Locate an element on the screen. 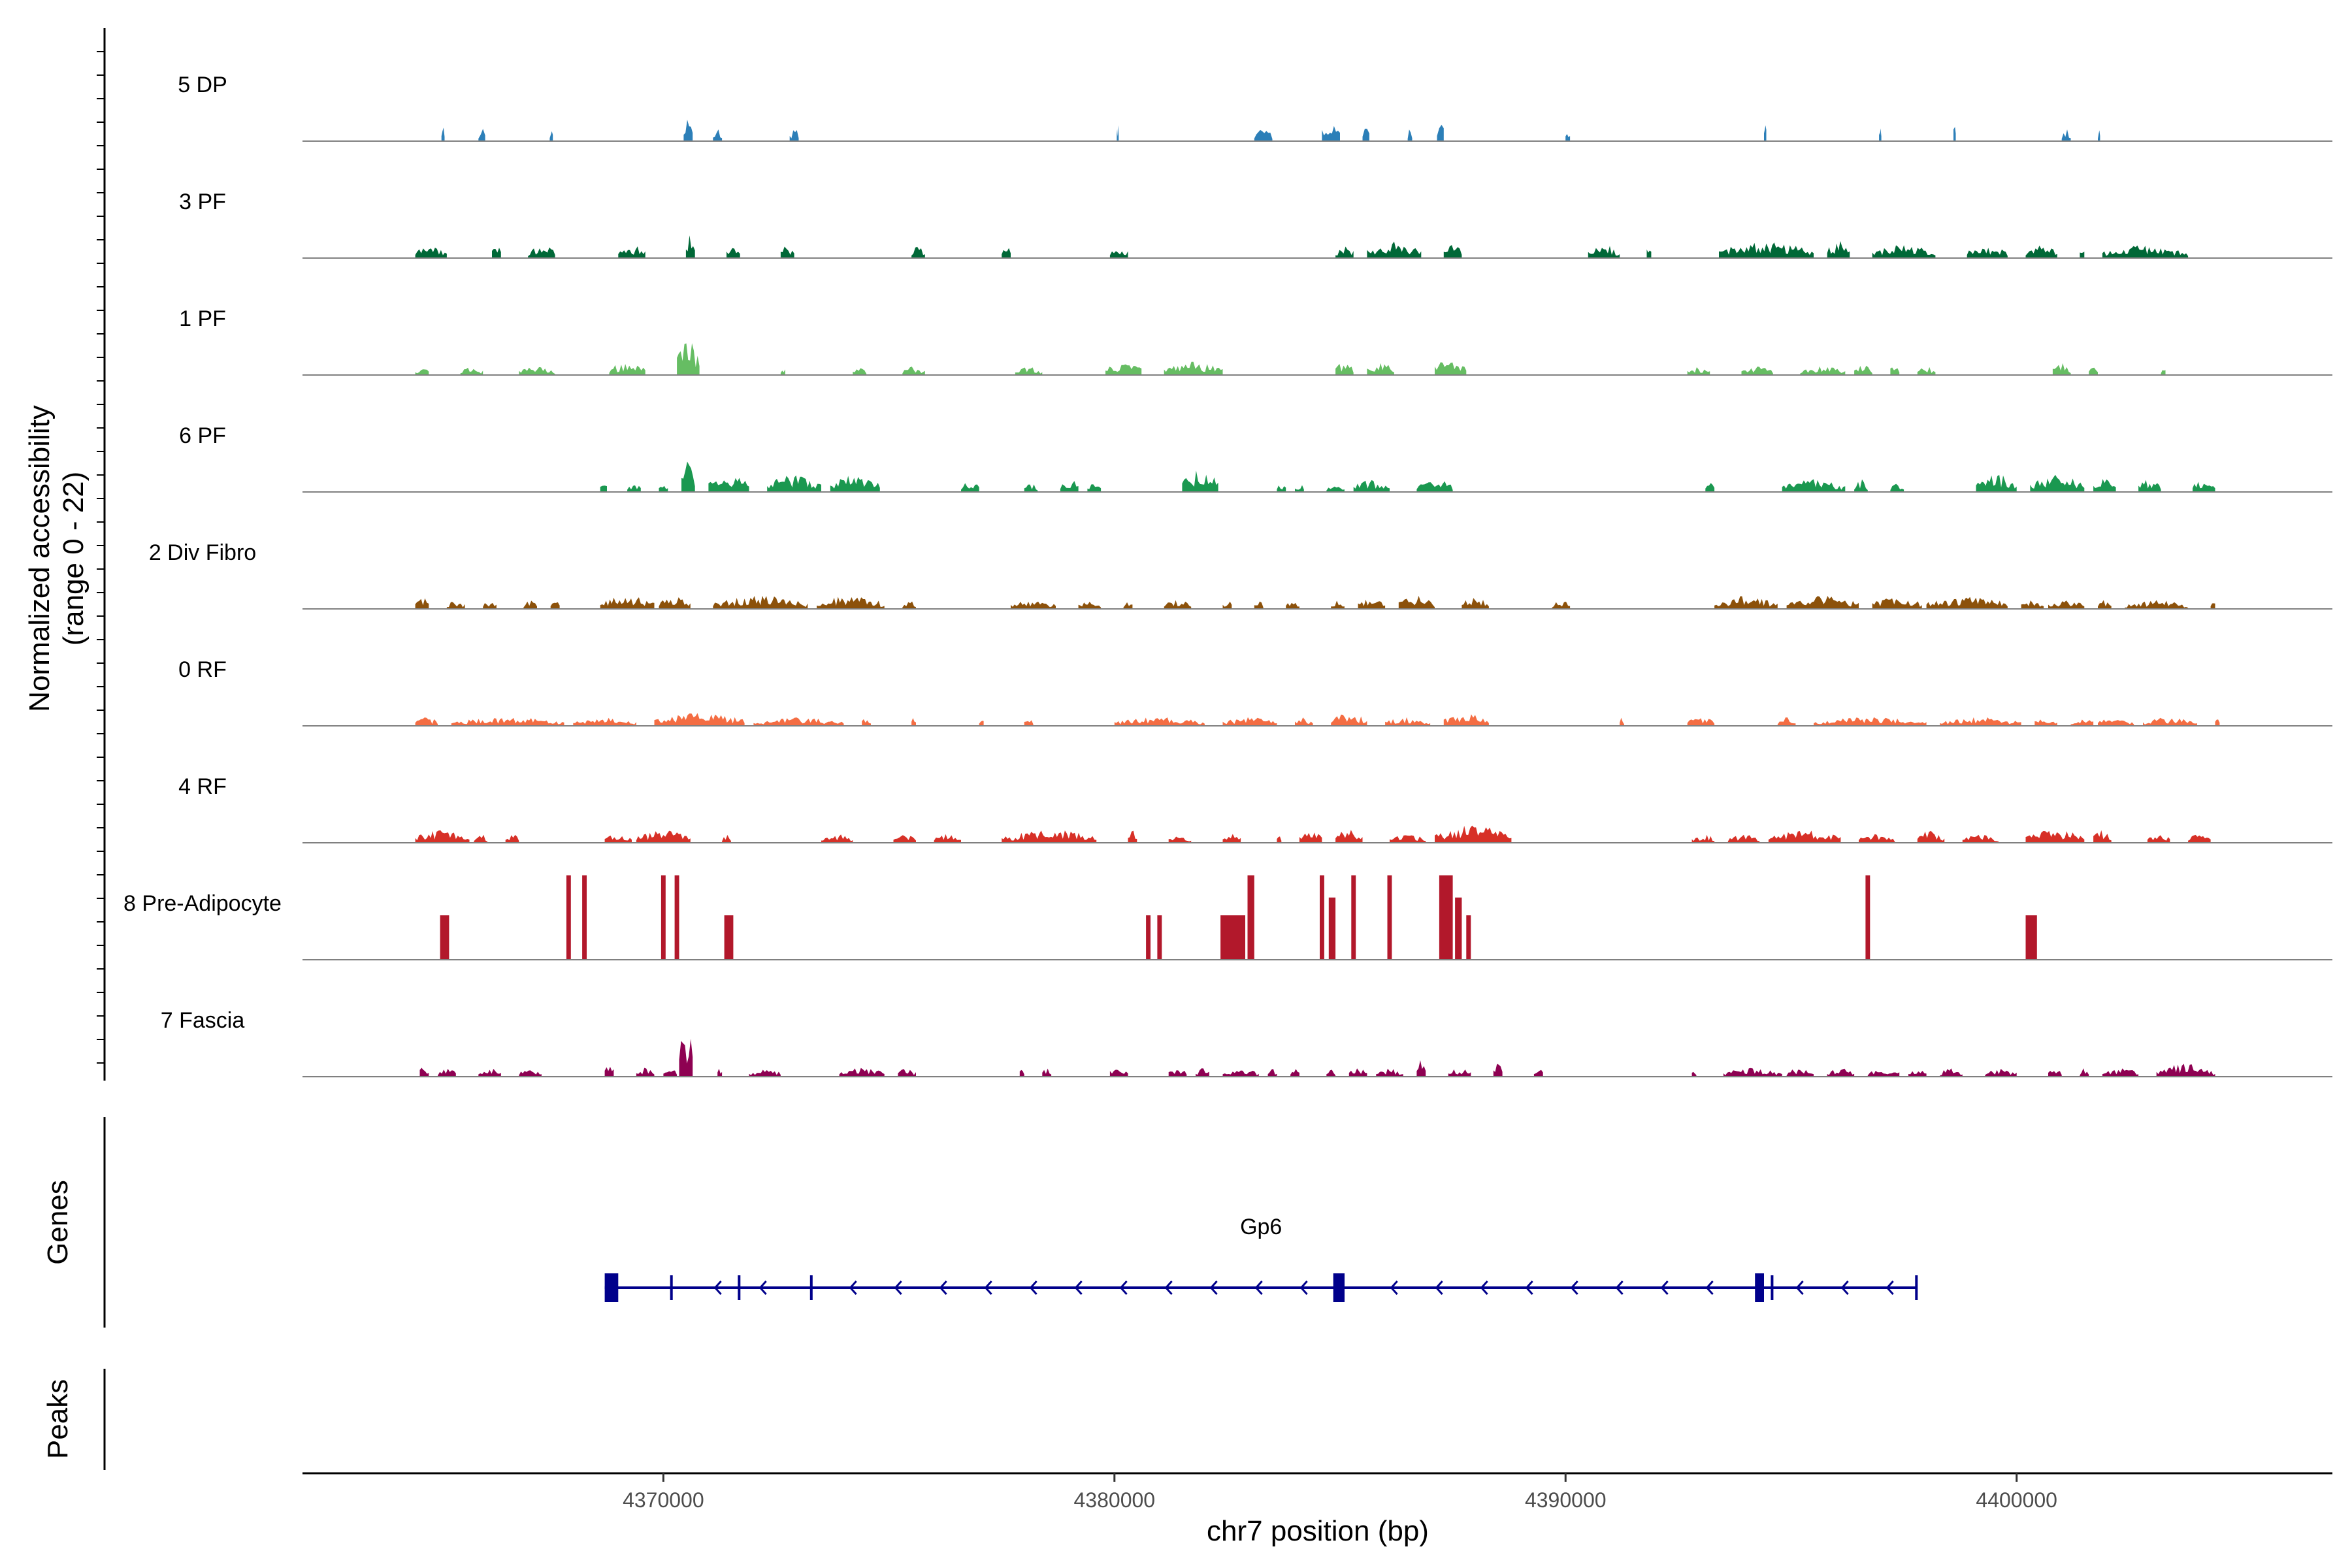 Image resolution: width=2352 pixels, height=1568 pixels. track-3-label: 6 PF is located at coordinates (202, 435).